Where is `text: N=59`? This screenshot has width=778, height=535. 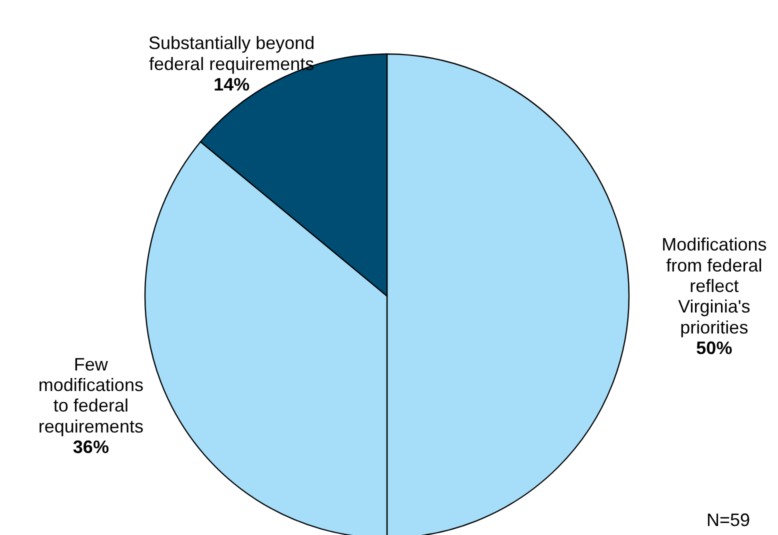
text: N=59 is located at coordinates (728, 520).